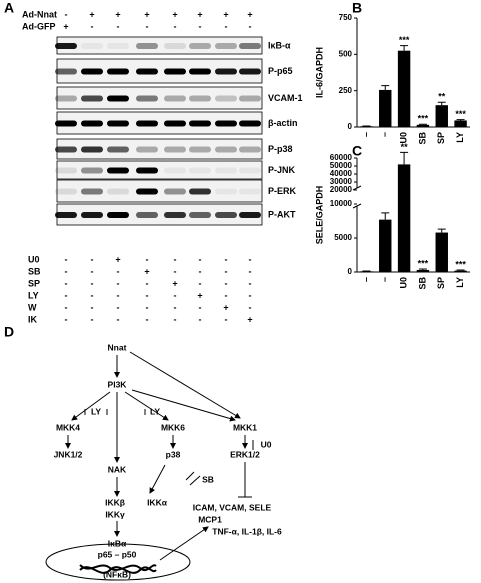  What do you see at coordinates (346, 17) in the screenshot?
I see `y-tick-label: 750` at bounding box center [346, 17].